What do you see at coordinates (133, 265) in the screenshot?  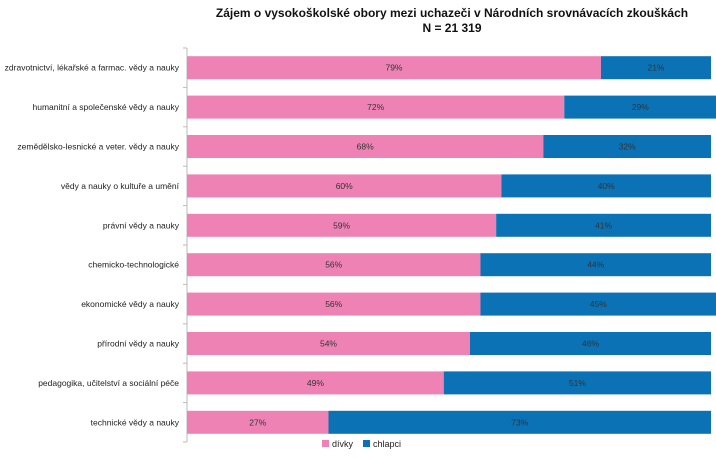 I see `category-label: chemicko-technologické` at bounding box center [133, 265].